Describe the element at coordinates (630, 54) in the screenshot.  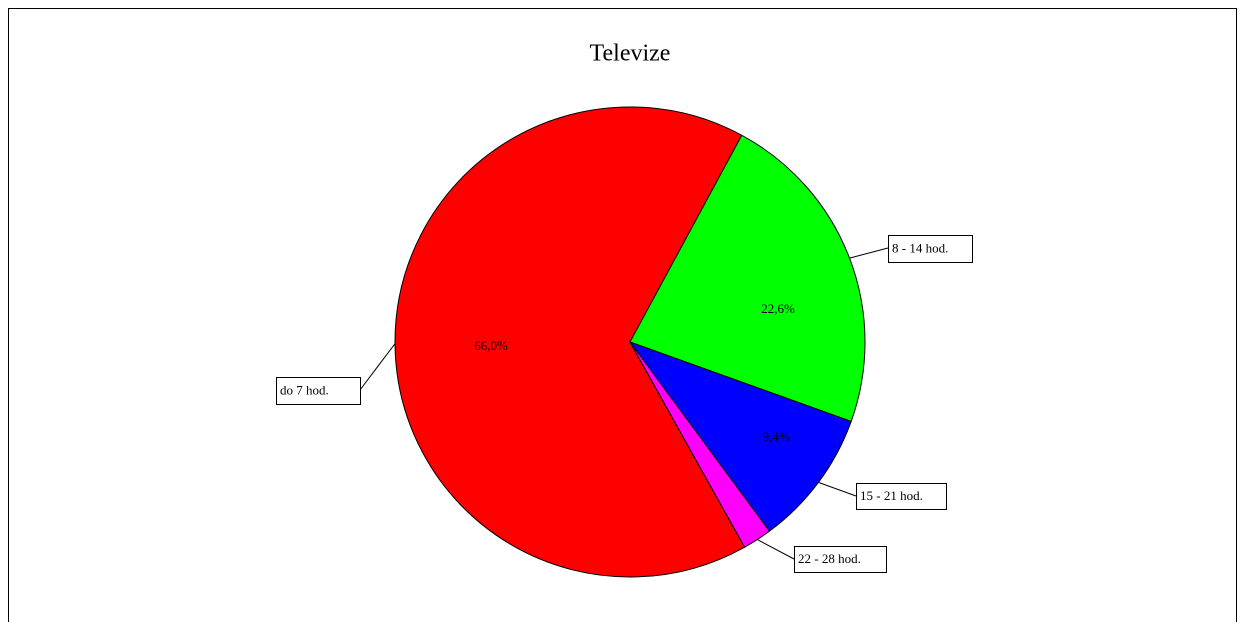
I see `chart-title: Televize` at that location.